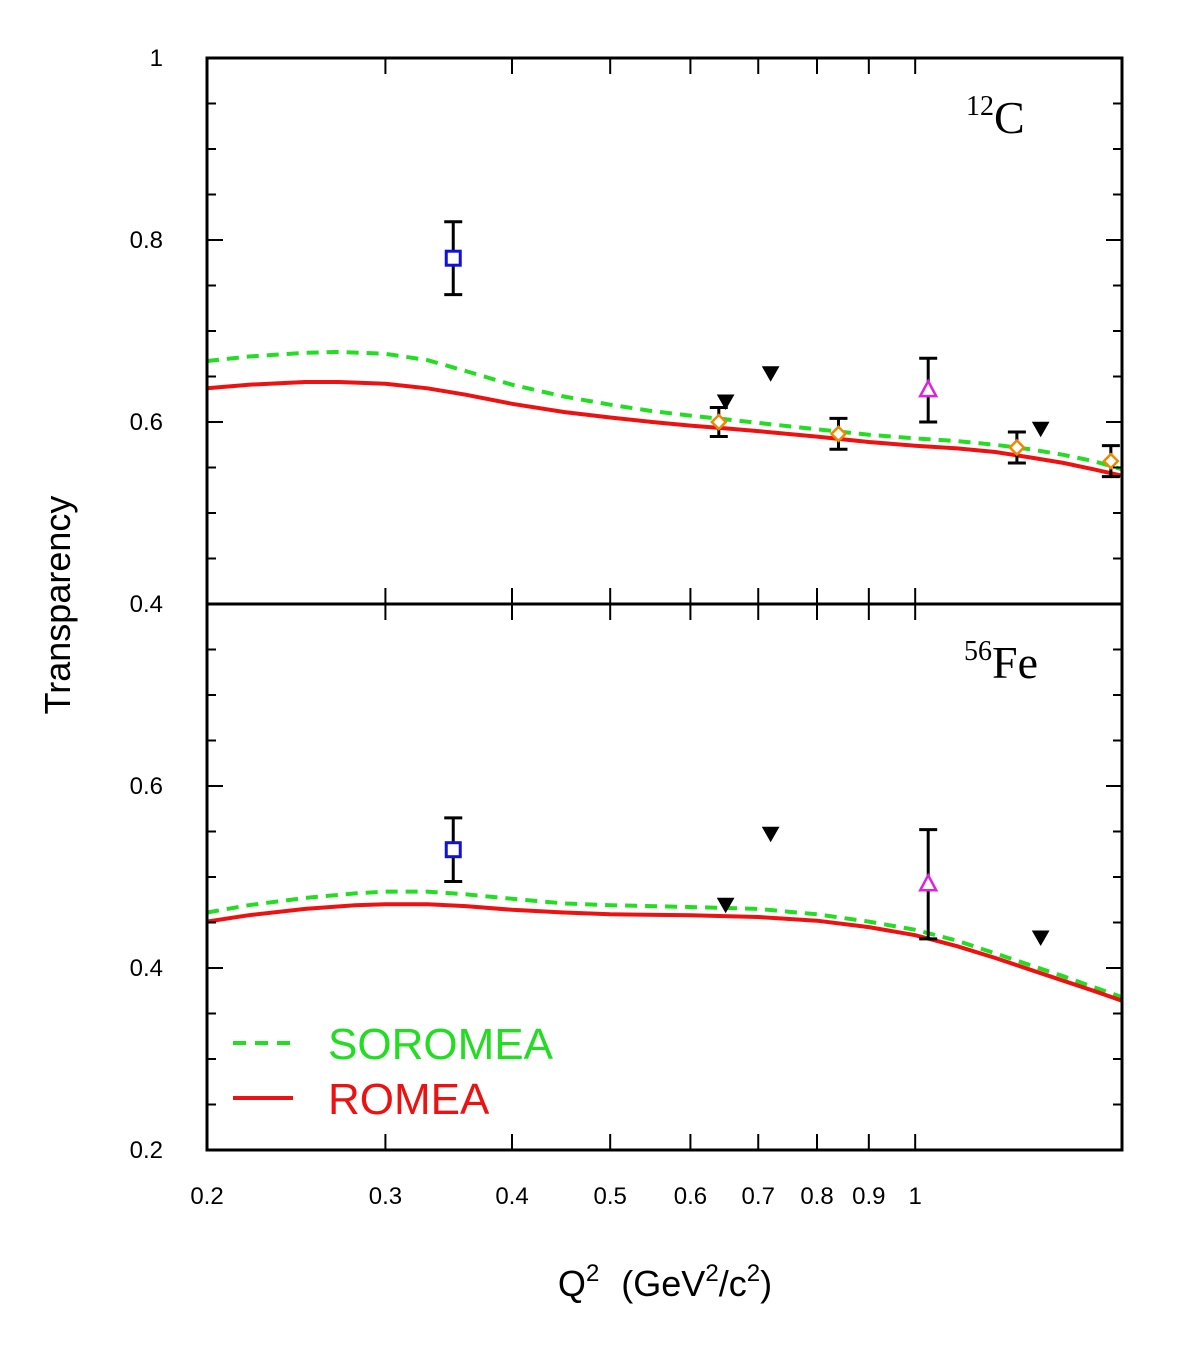  I want to click on legend: SOROMEA ROMEA, so click(393, 1072).